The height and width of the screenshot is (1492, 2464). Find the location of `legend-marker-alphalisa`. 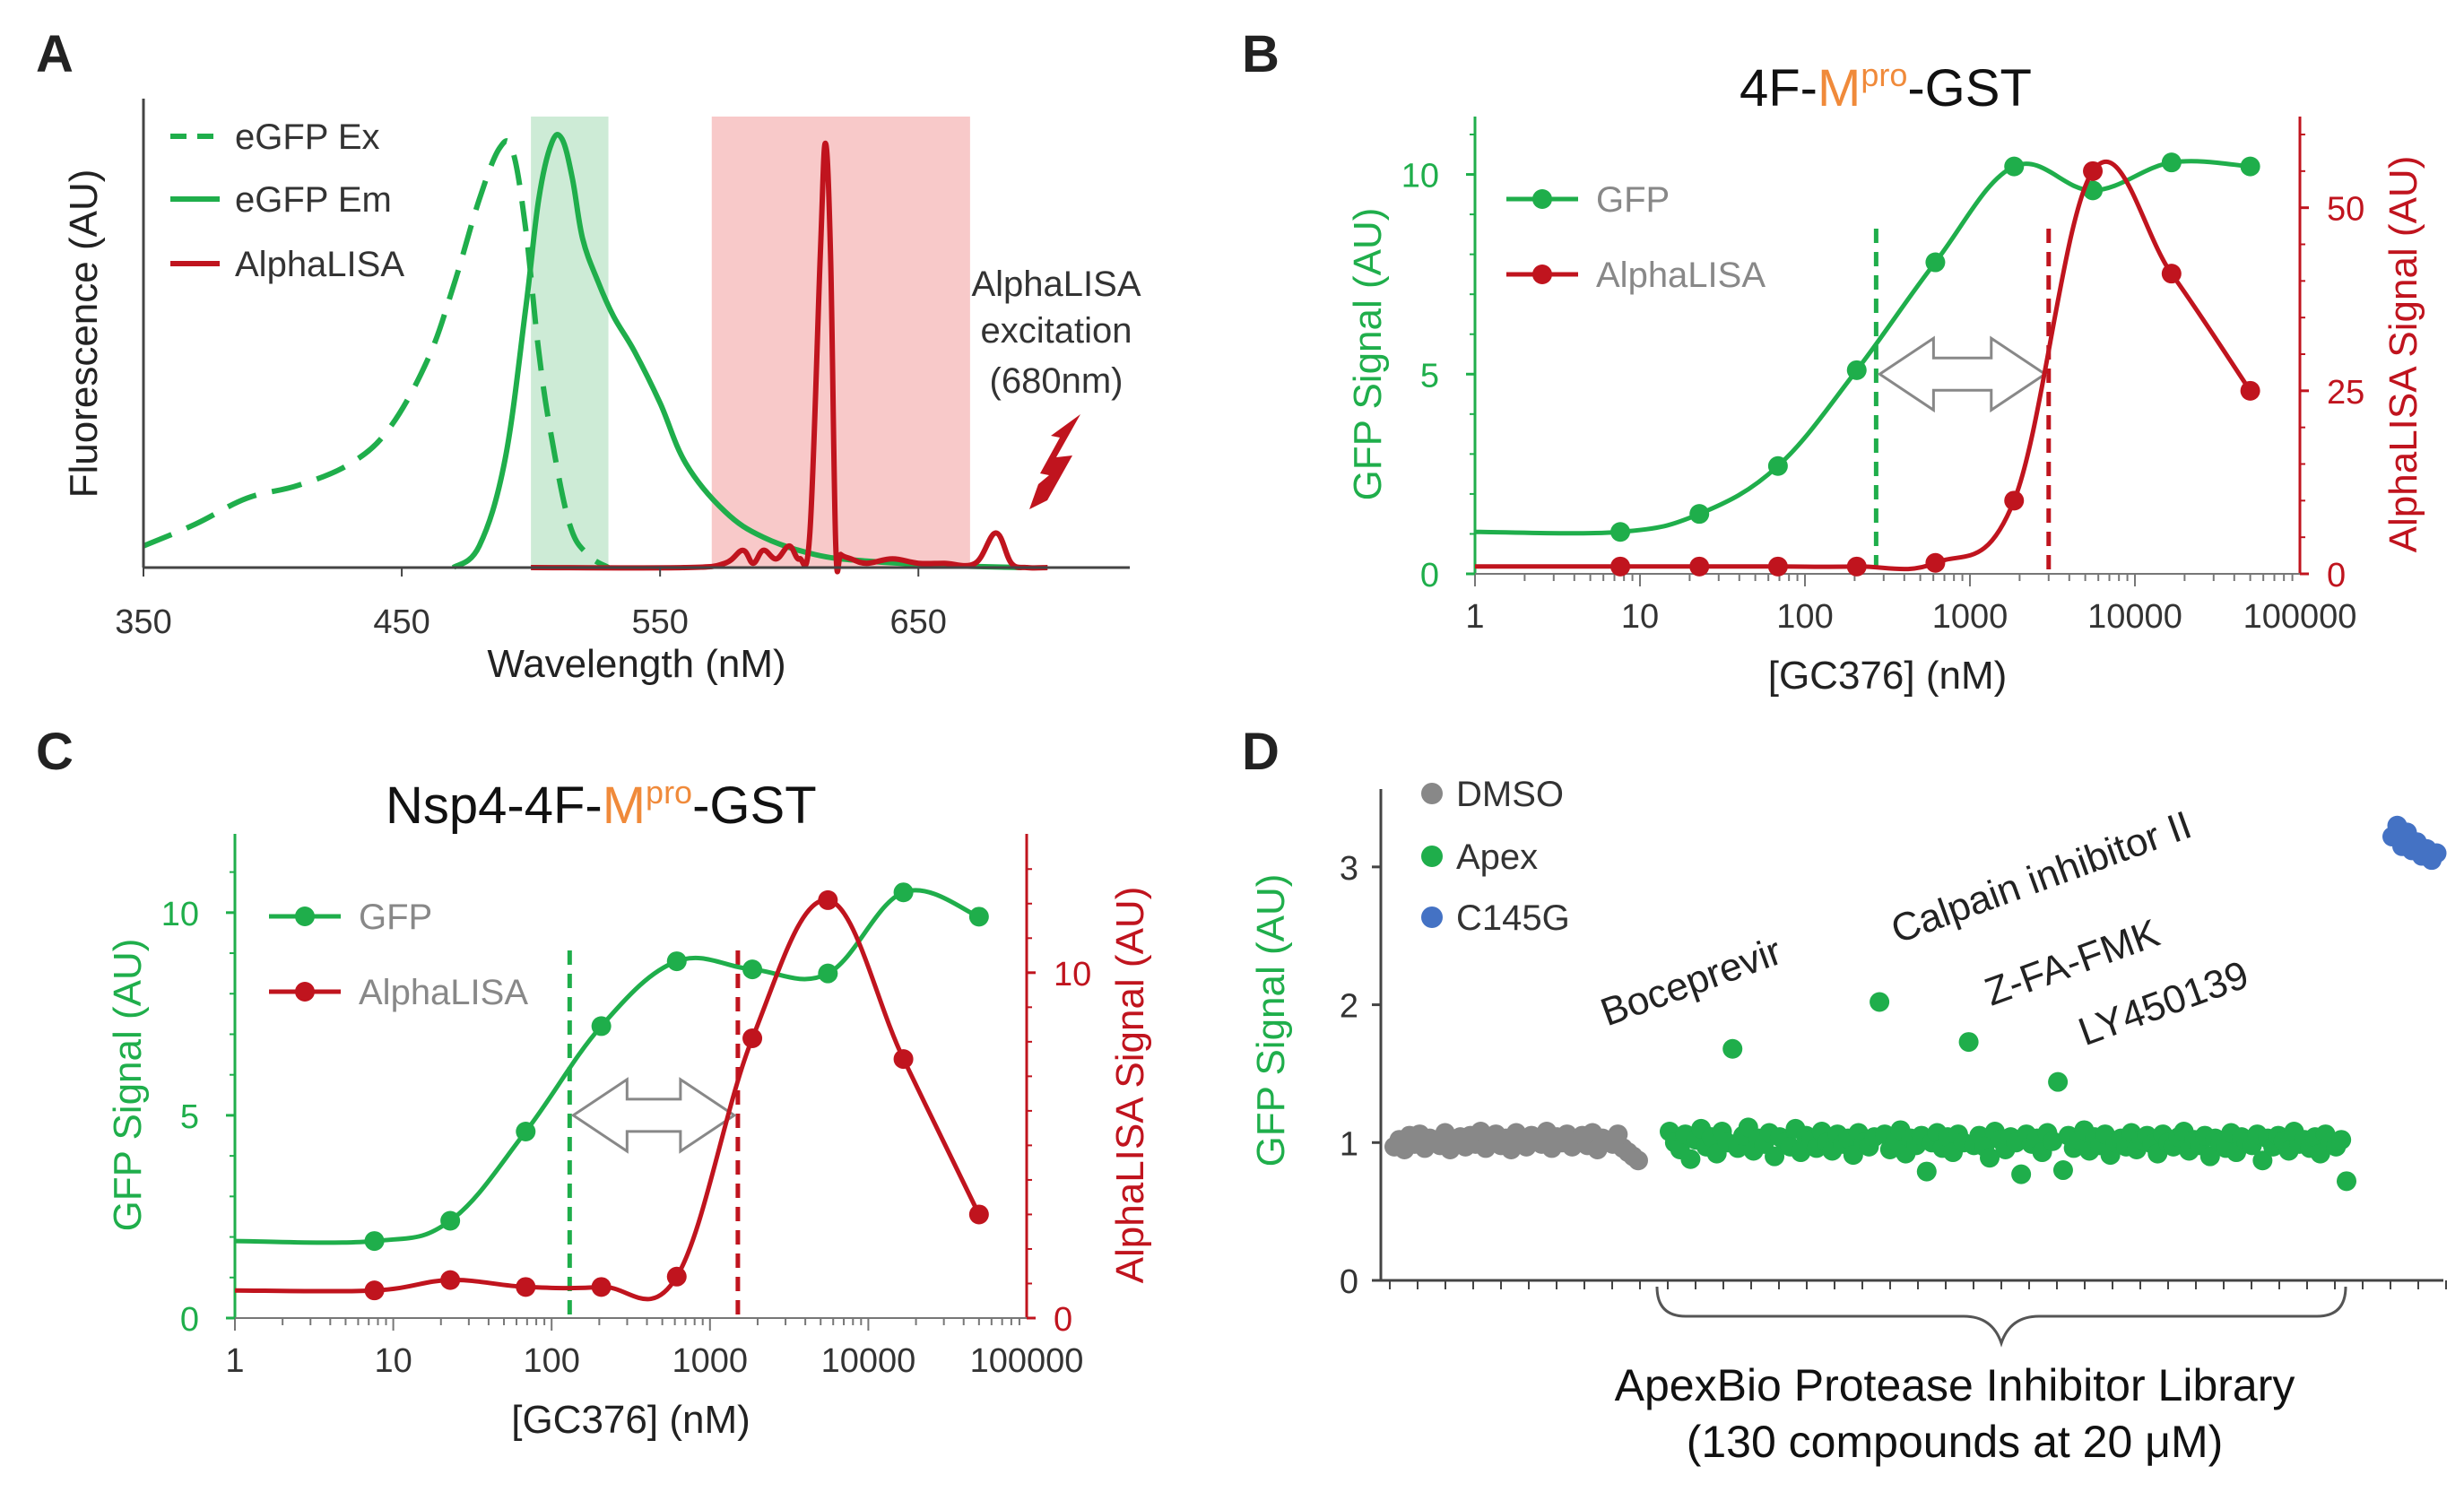

legend-marker-alphalisa is located at coordinates (1542, 274).